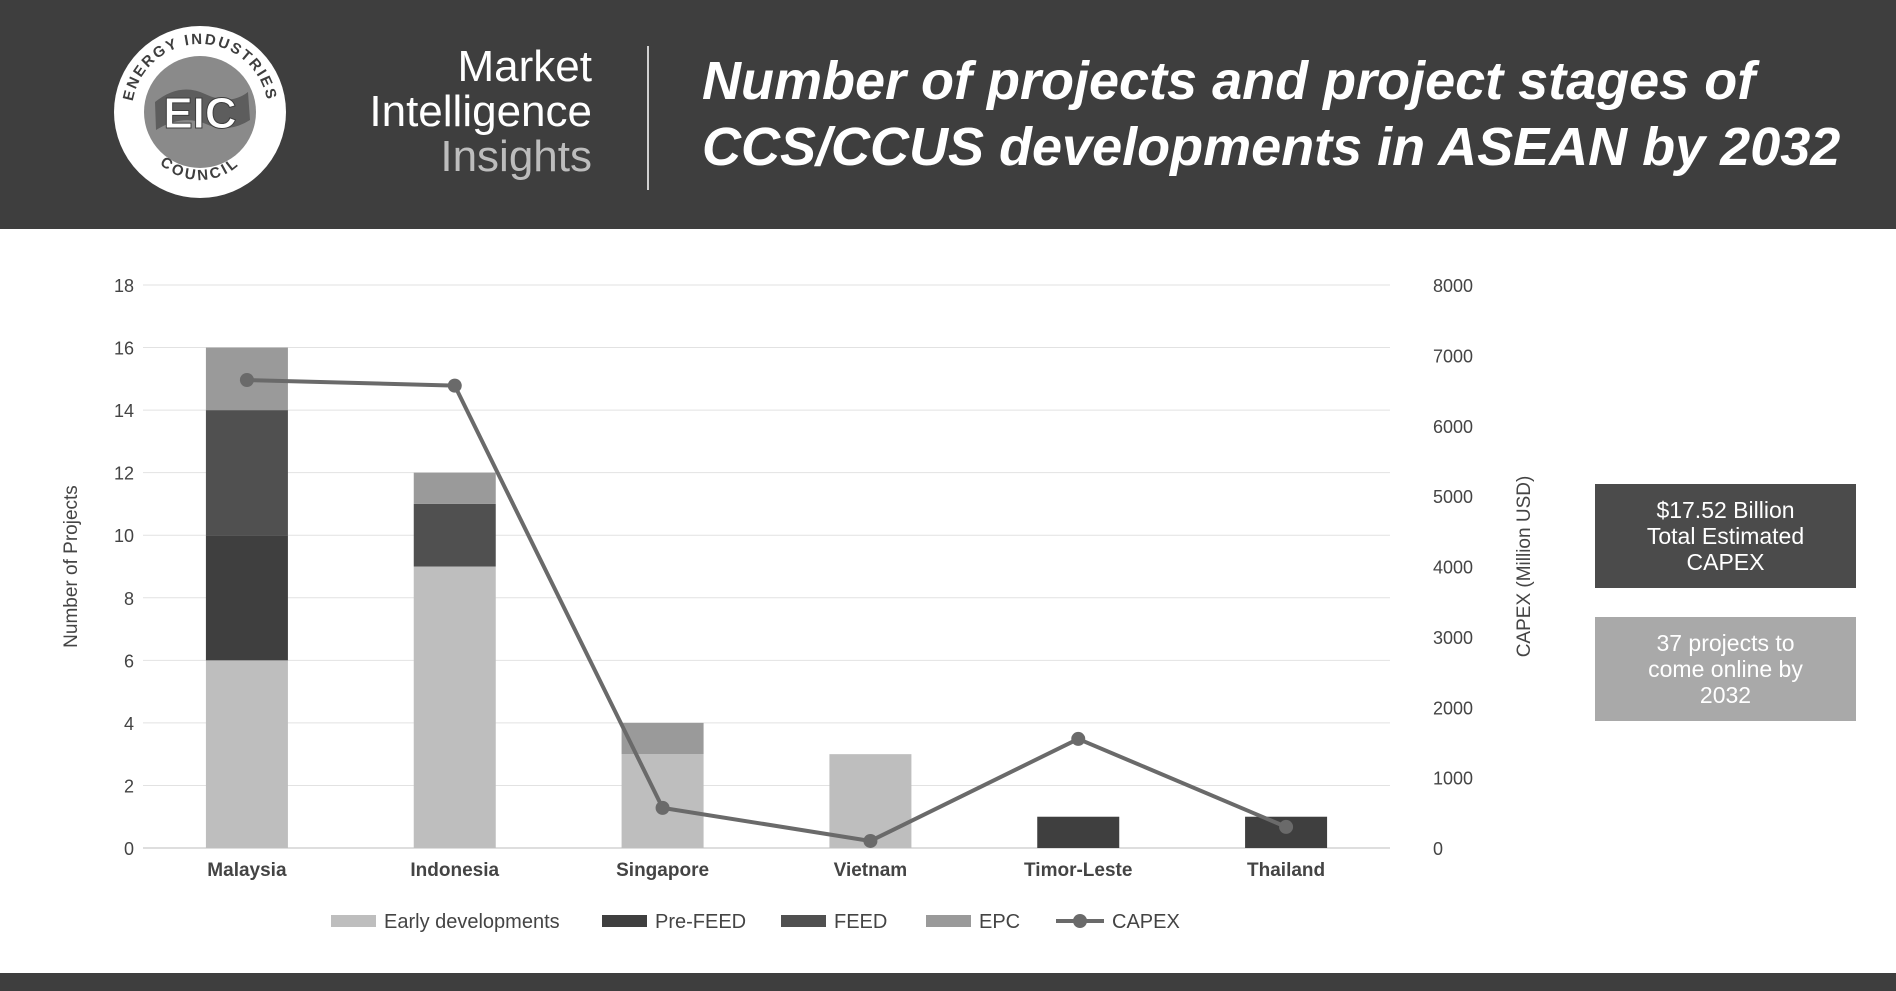 The width and height of the screenshot is (1896, 991). Describe the element at coordinates (71, 566) in the screenshot. I see `y-axis-title: Number of Projects` at that location.